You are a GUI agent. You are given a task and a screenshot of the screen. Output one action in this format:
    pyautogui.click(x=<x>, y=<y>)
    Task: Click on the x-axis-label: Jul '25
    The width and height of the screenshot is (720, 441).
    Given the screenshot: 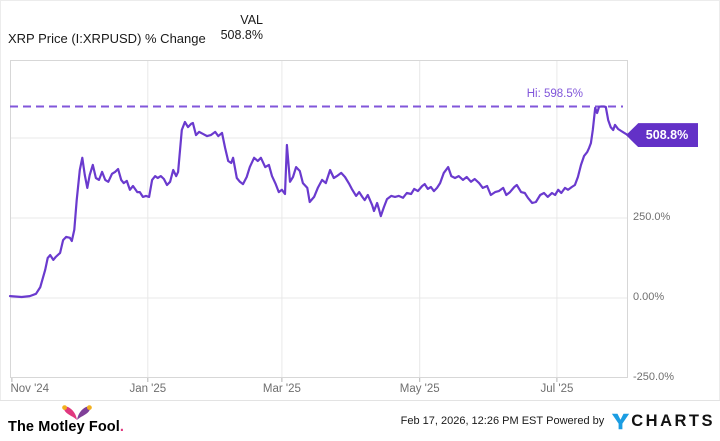 What is the action you would take?
    pyautogui.click(x=557, y=389)
    